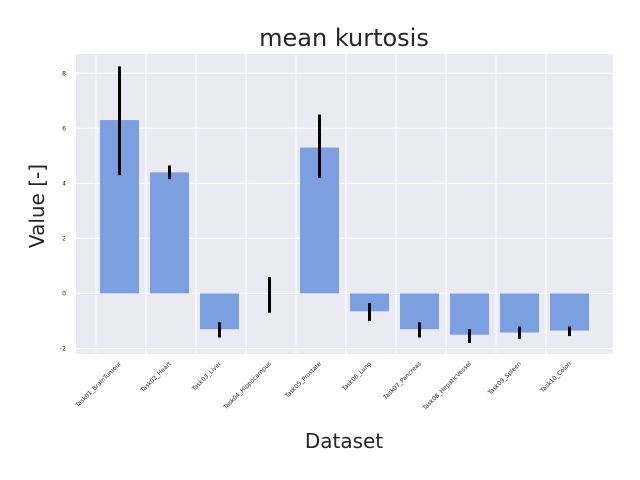 Image resolution: width=640 pixels, height=480 pixels. I want to click on x-tick-label: Task08_HepaticVessel, so click(447, 386).